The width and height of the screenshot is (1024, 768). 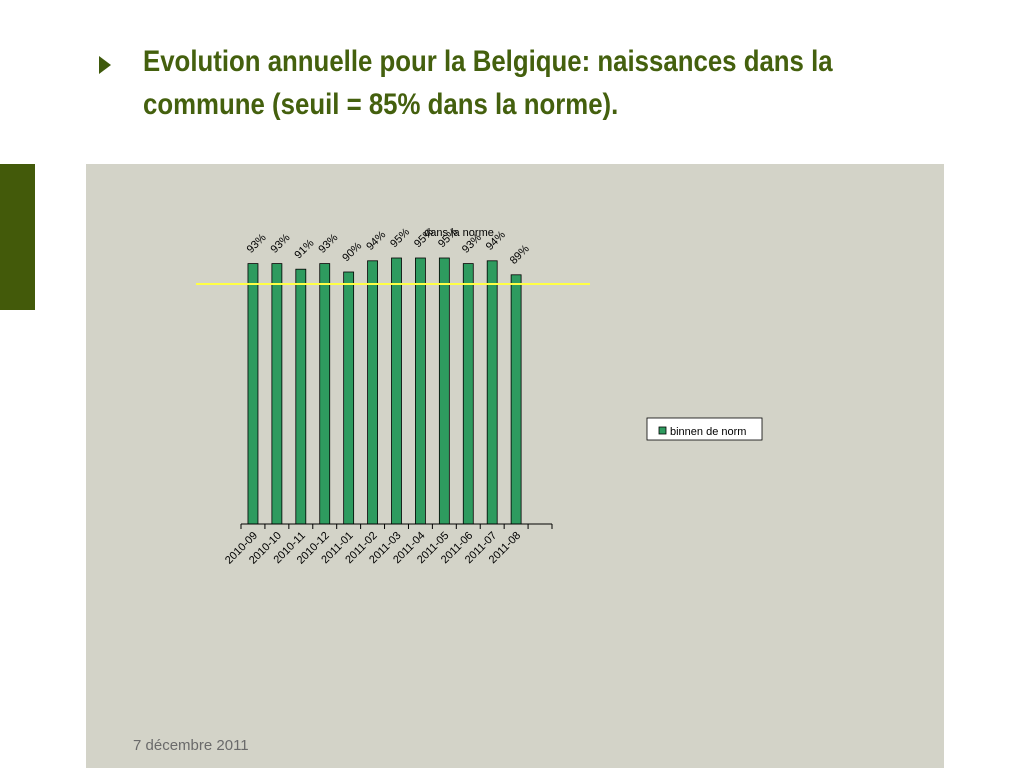 What do you see at coordinates (352, 252) in the screenshot?
I see `data-label: 90%` at bounding box center [352, 252].